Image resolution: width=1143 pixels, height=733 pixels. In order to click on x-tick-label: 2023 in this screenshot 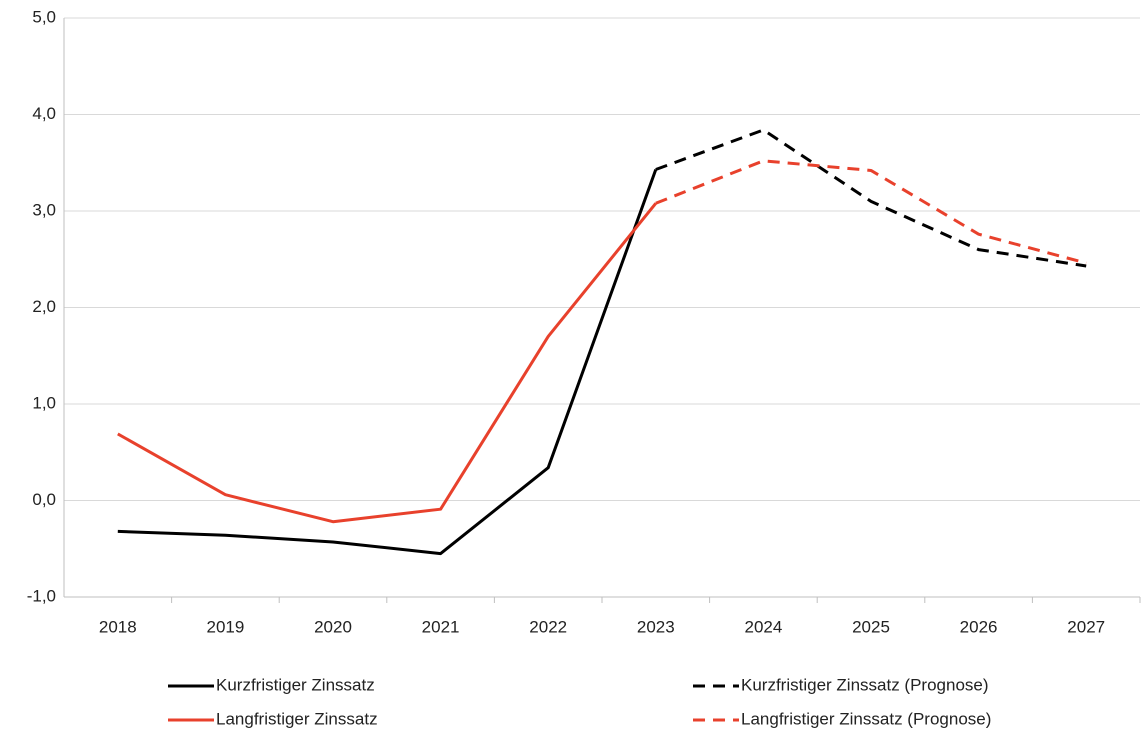, I will do `click(656, 626)`.